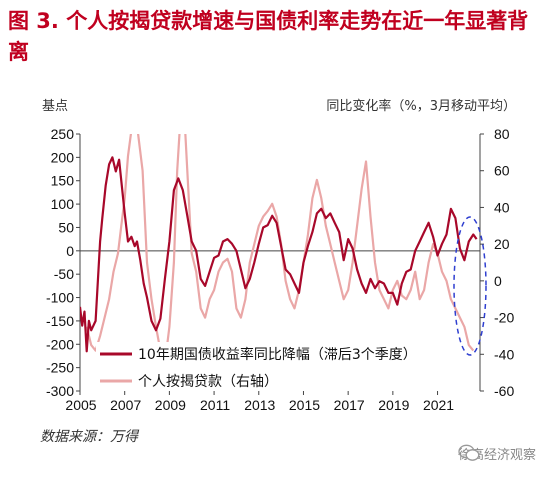 This screenshot has height=478, width=550. I want to click on right-axis-unit: 同比变化率（%，3月移动平均）, so click(421, 106).